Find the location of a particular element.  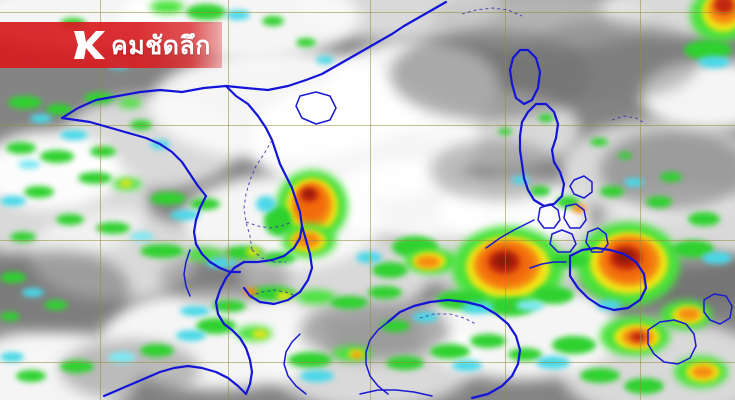

channel-logo-banner: คมชัดลึก is located at coordinates (111, 45).